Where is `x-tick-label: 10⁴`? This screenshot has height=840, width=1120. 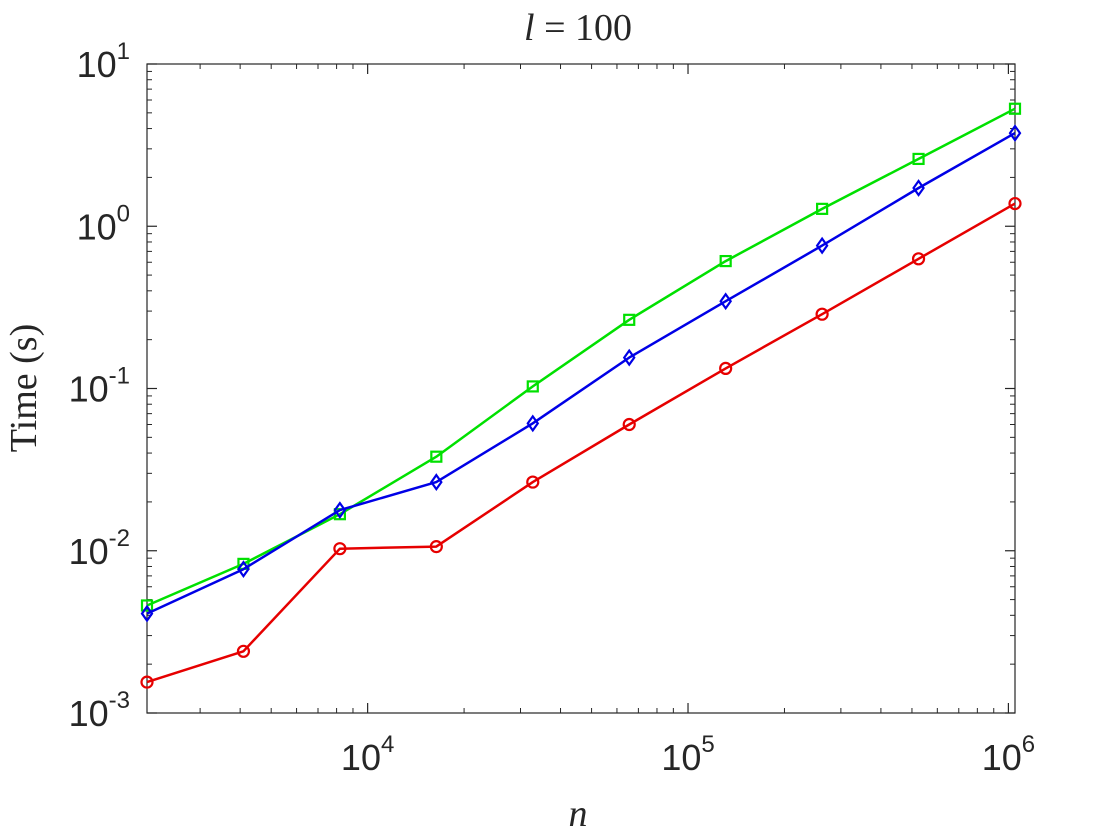
x-tick-label: 10⁴ is located at coordinates (367, 754).